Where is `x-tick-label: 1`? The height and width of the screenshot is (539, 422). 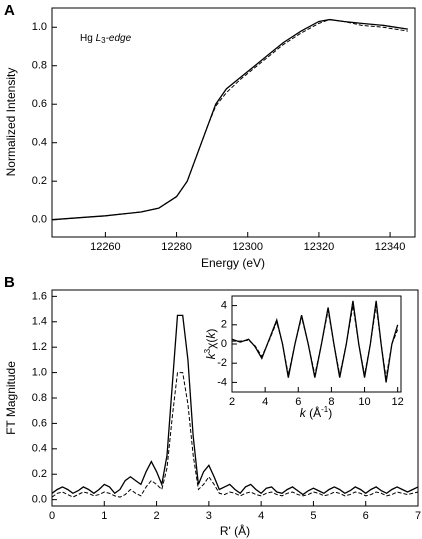 x-tick-label: 1 is located at coordinates (104, 516).